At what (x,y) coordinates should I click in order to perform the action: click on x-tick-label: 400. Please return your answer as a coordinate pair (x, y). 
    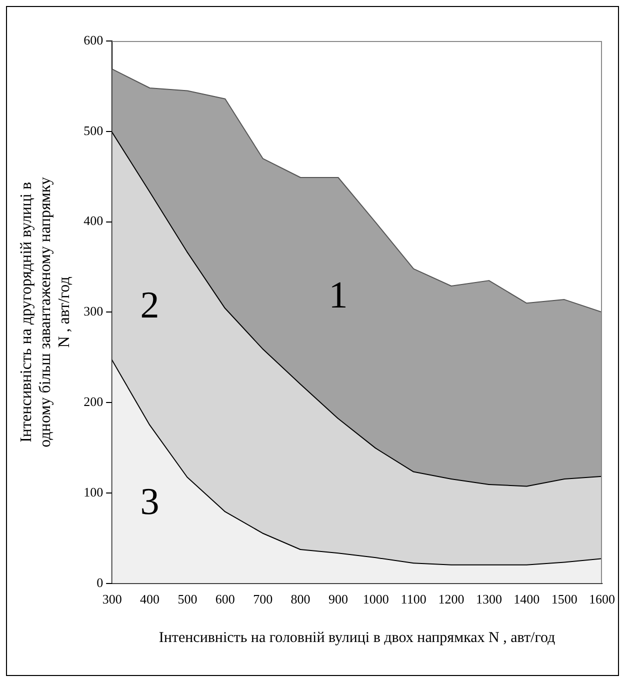
    Looking at the image, I should click on (150, 599).